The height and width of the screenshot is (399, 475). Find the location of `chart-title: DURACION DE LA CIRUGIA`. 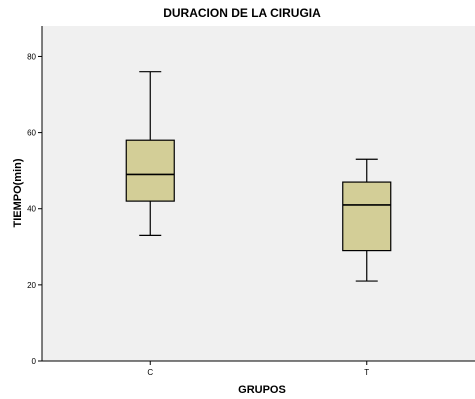

chart-title: DURACION DE LA CIRUGIA is located at coordinates (242, 13).